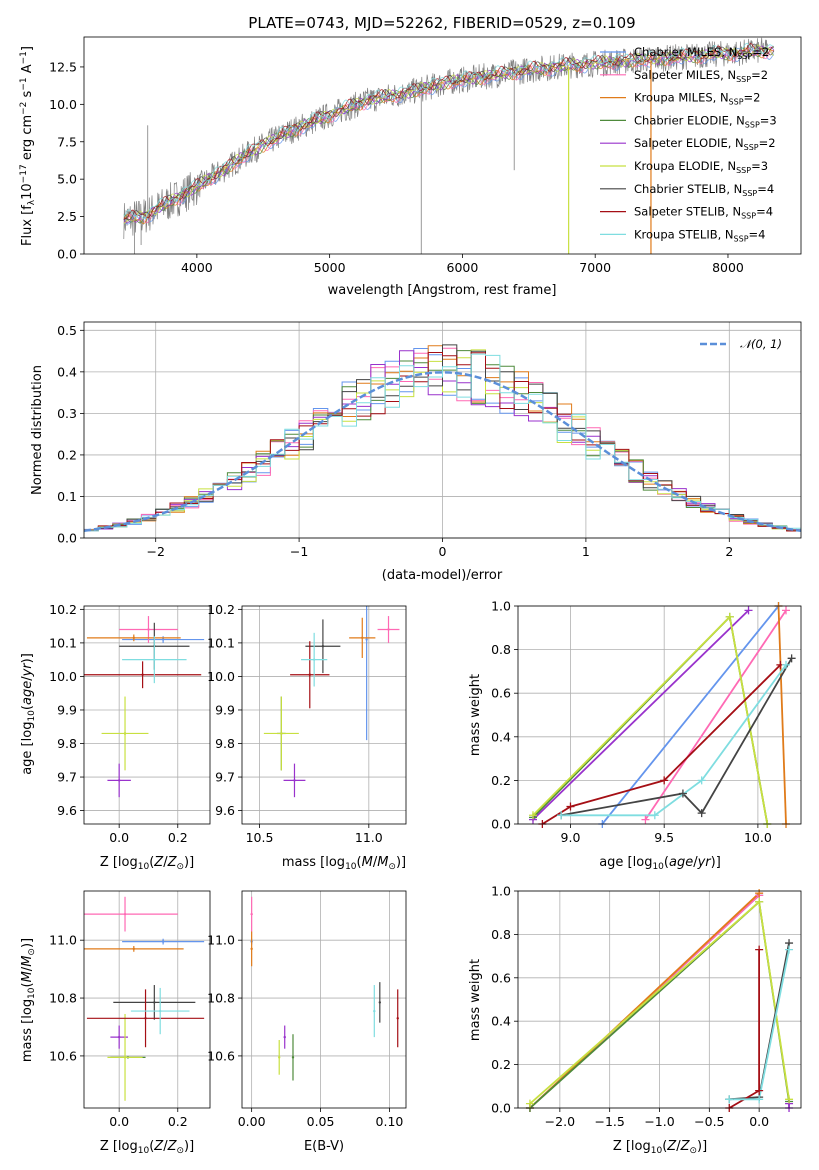  Describe the element at coordinates (758, 837) in the screenshot. I see `mw-age-xtick-label: 10.0` at that location.